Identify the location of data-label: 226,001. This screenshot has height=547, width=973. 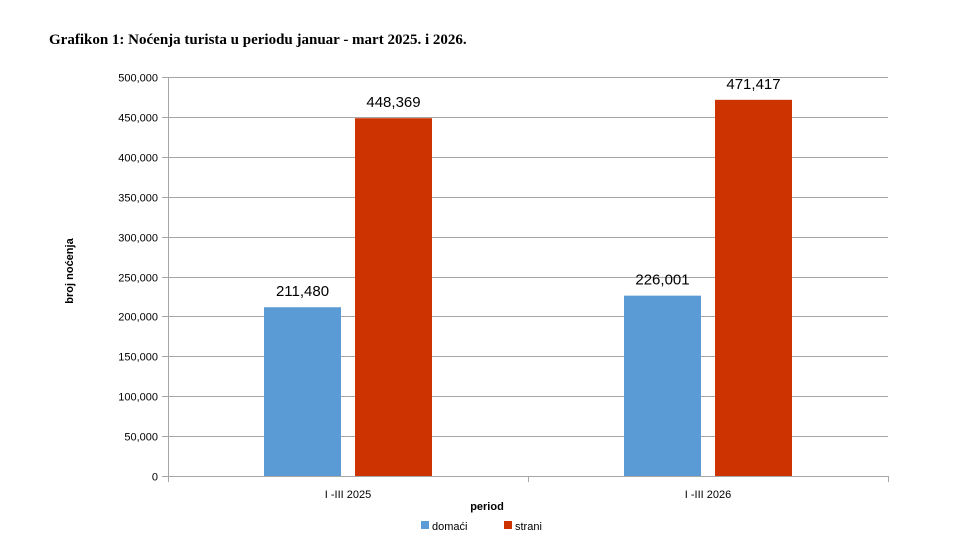
(662, 280).